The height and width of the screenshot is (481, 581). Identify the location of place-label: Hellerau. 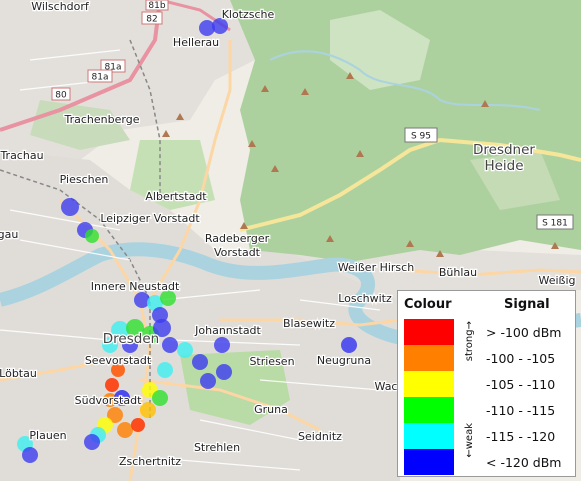
(196, 42).